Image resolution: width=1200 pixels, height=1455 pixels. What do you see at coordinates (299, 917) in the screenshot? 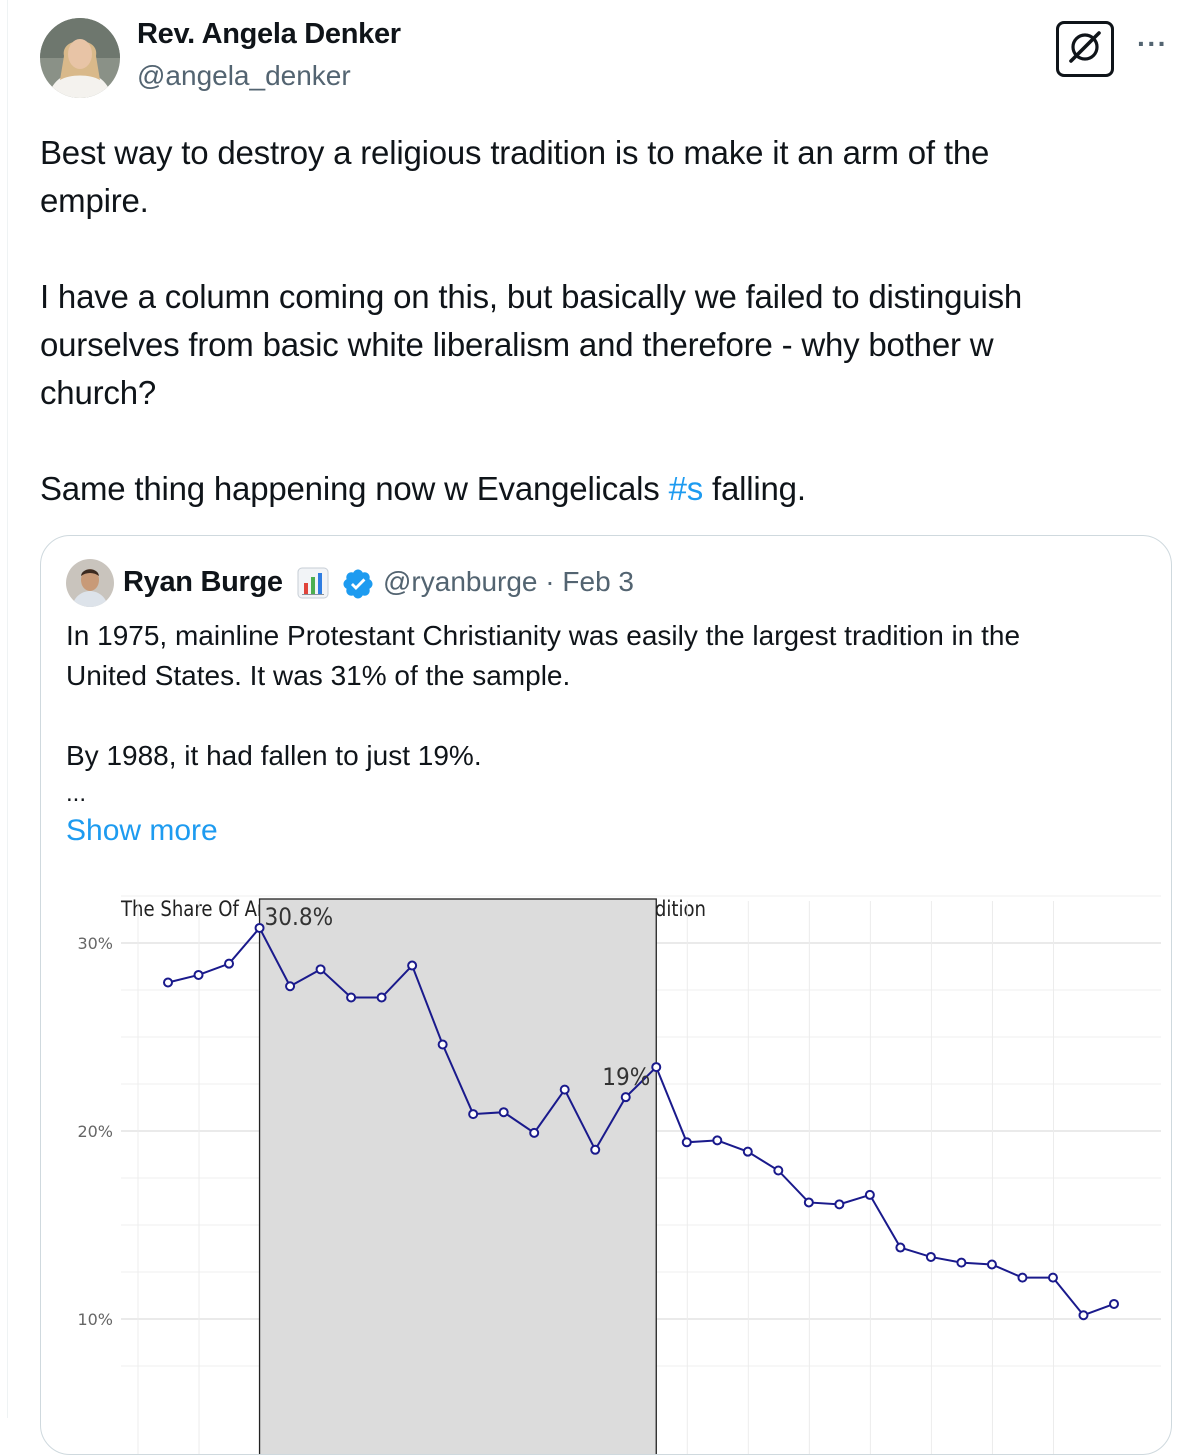
I see `data-annotation: 30.8%` at bounding box center [299, 917].